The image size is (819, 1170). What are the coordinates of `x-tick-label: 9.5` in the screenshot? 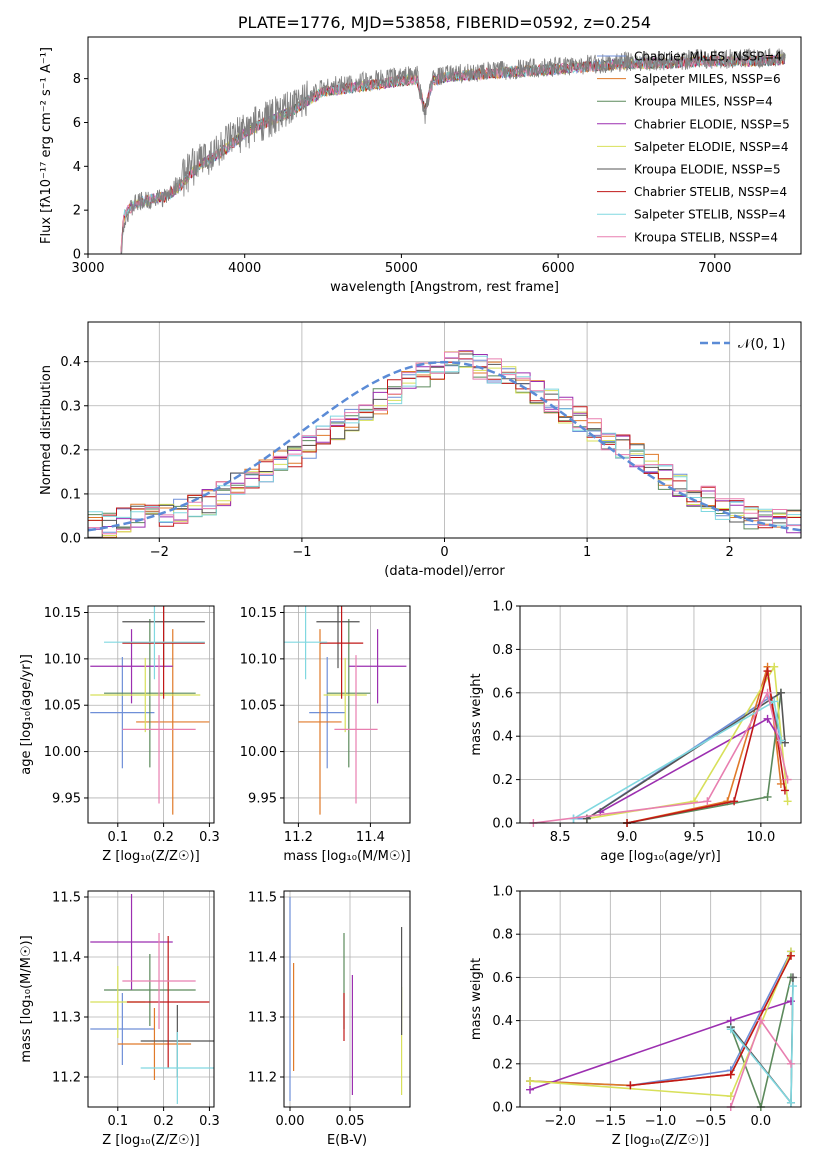 It's located at (694, 837).